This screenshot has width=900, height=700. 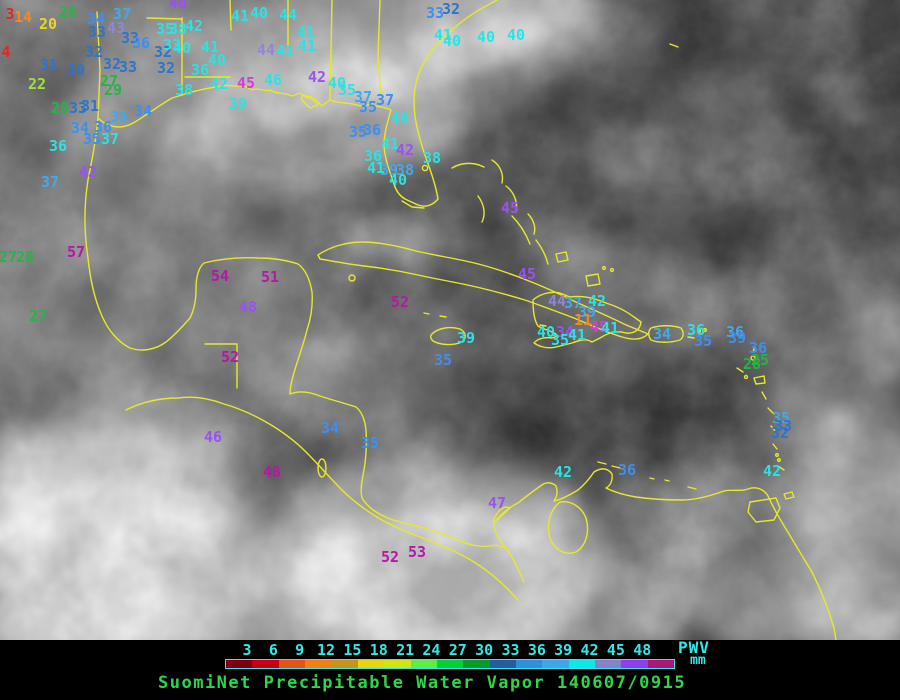 What do you see at coordinates (49, 65) in the screenshot?
I see `station-pwv-value: 31` at bounding box center [49, 65].